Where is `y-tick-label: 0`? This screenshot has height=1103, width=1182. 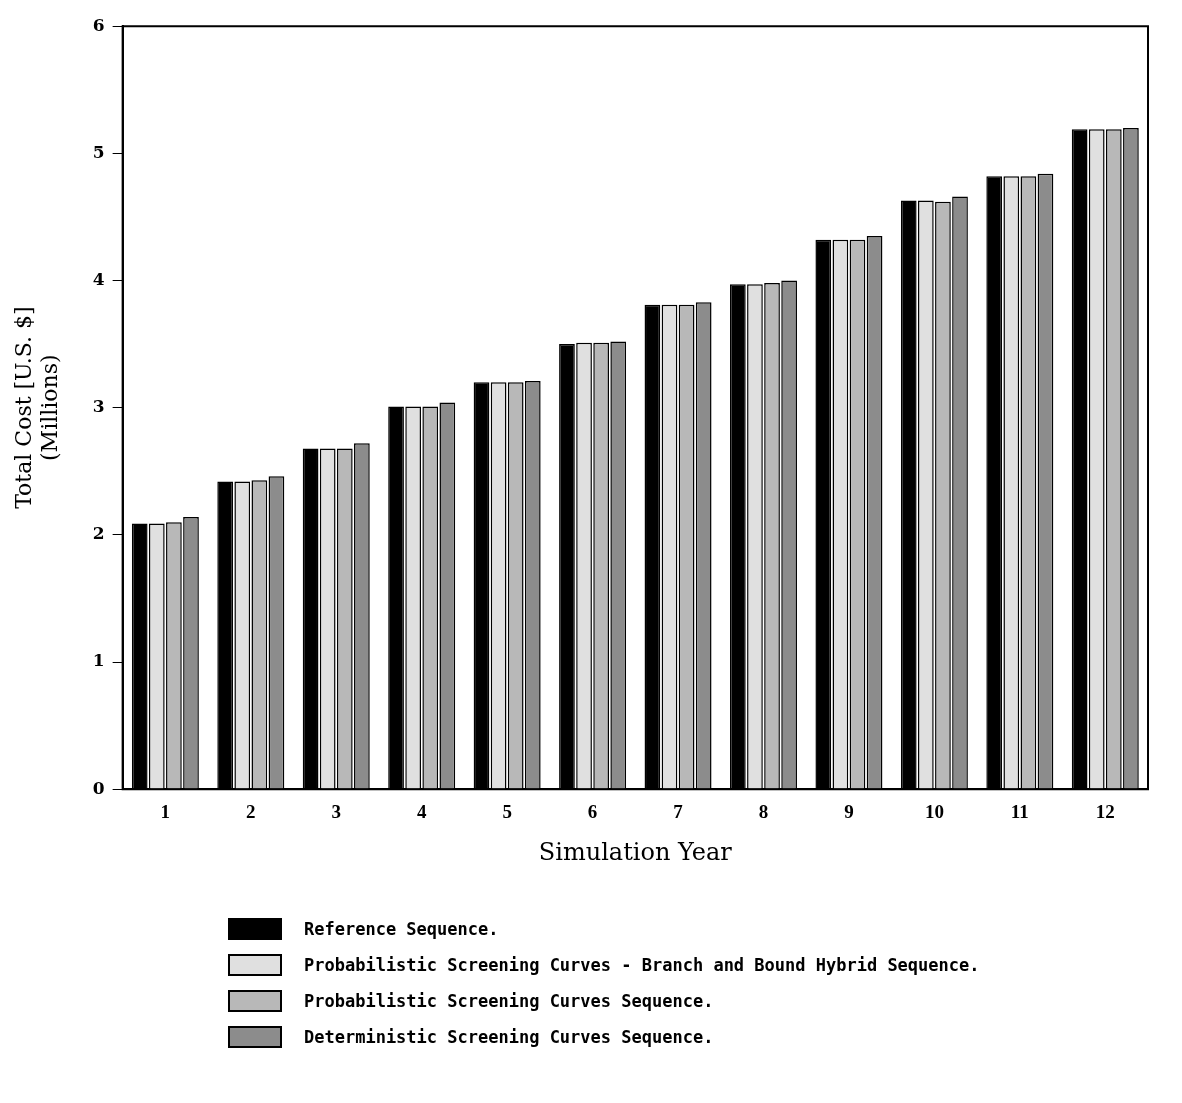
y-tick-label: 0 is located at coordinates (98, 787).